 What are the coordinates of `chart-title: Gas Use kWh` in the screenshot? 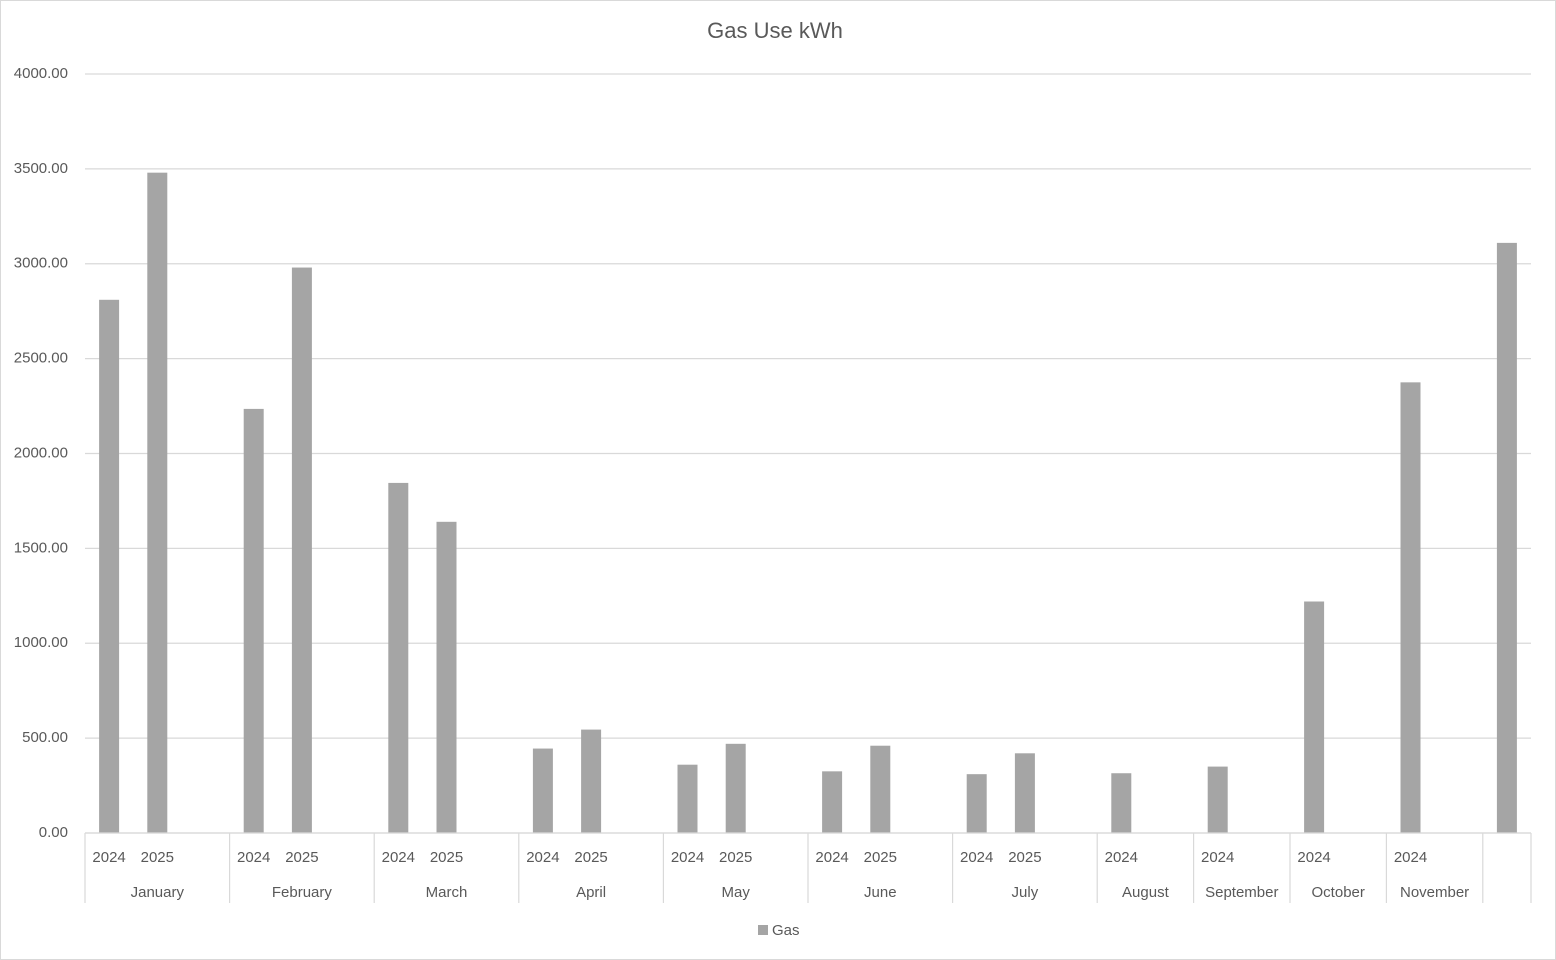 It's located at (775, 30).